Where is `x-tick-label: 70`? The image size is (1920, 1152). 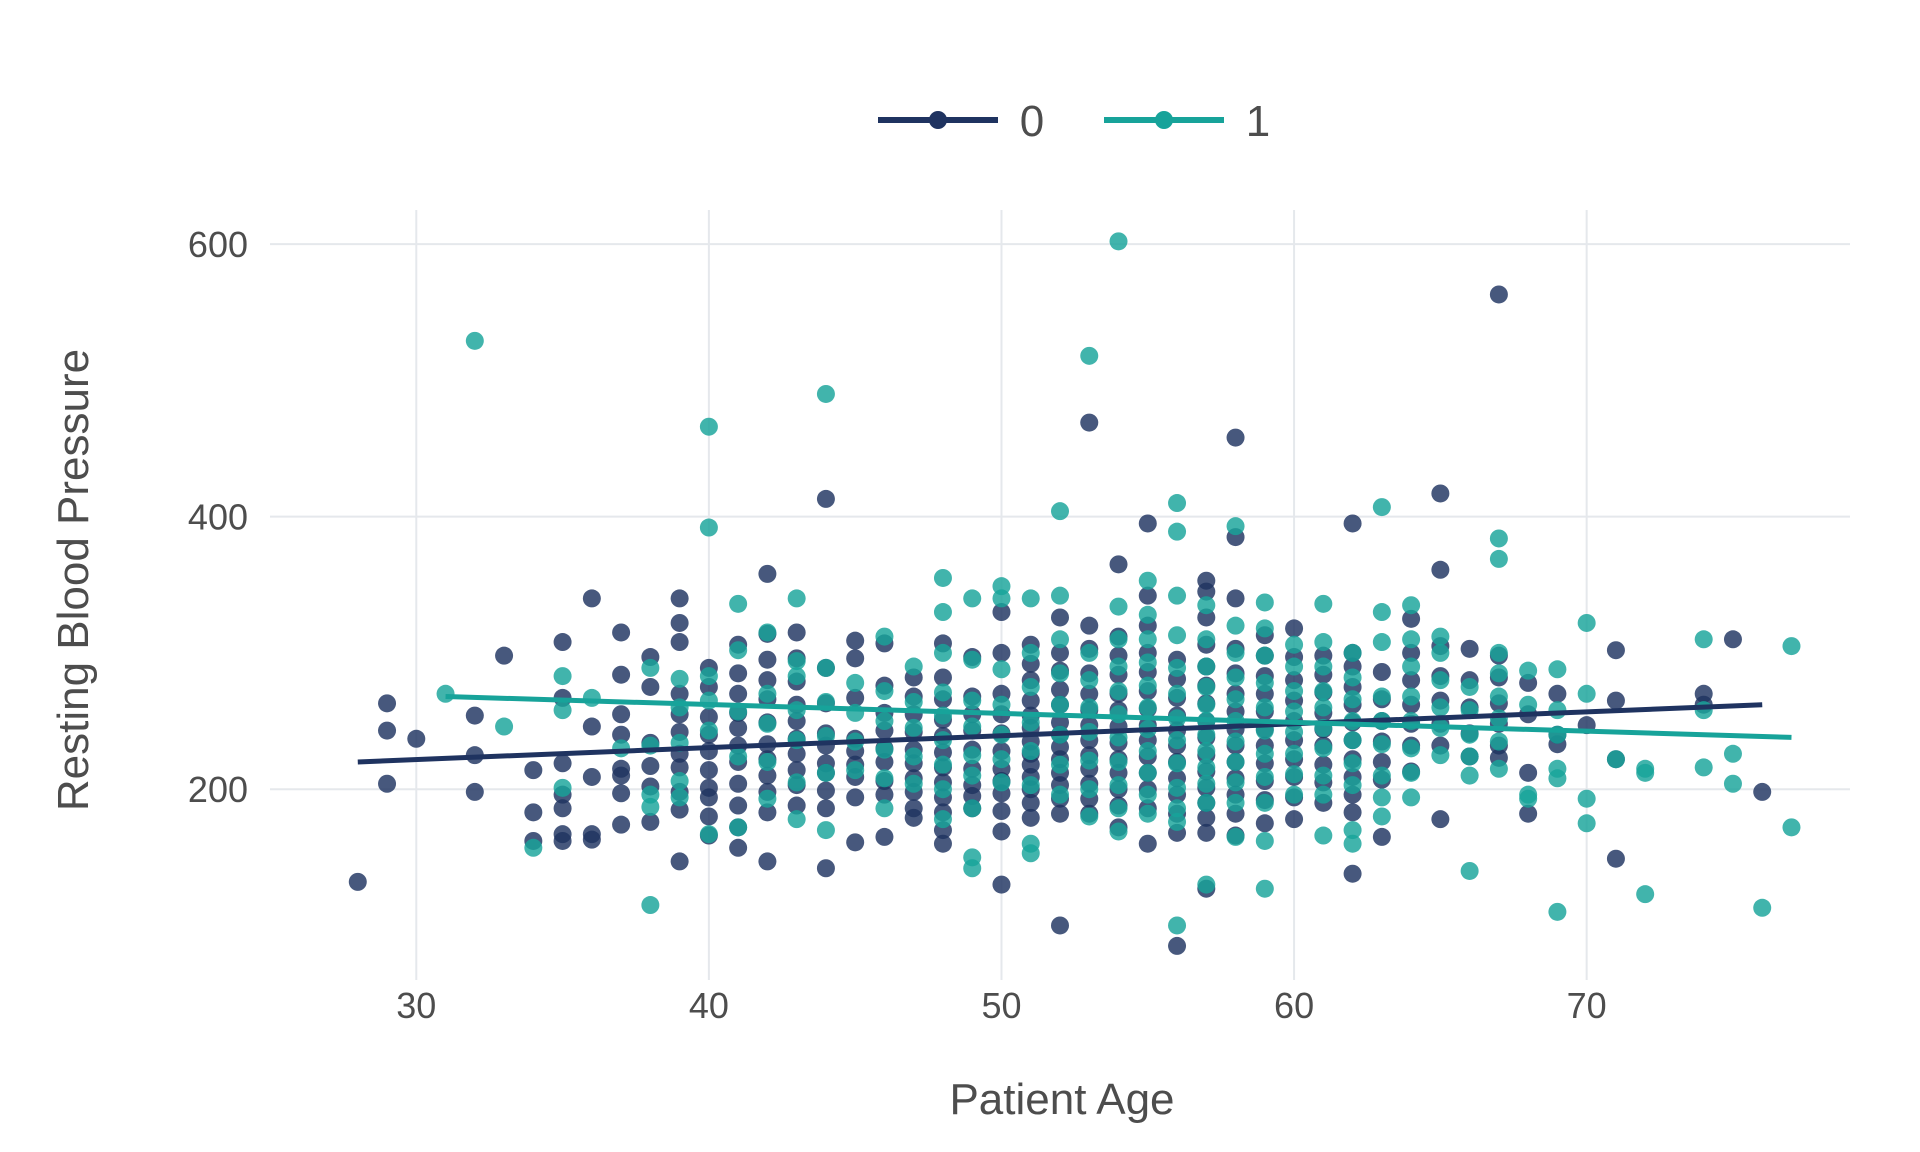 x-tick-label: 70 is located at coordinates (1587, 1005).